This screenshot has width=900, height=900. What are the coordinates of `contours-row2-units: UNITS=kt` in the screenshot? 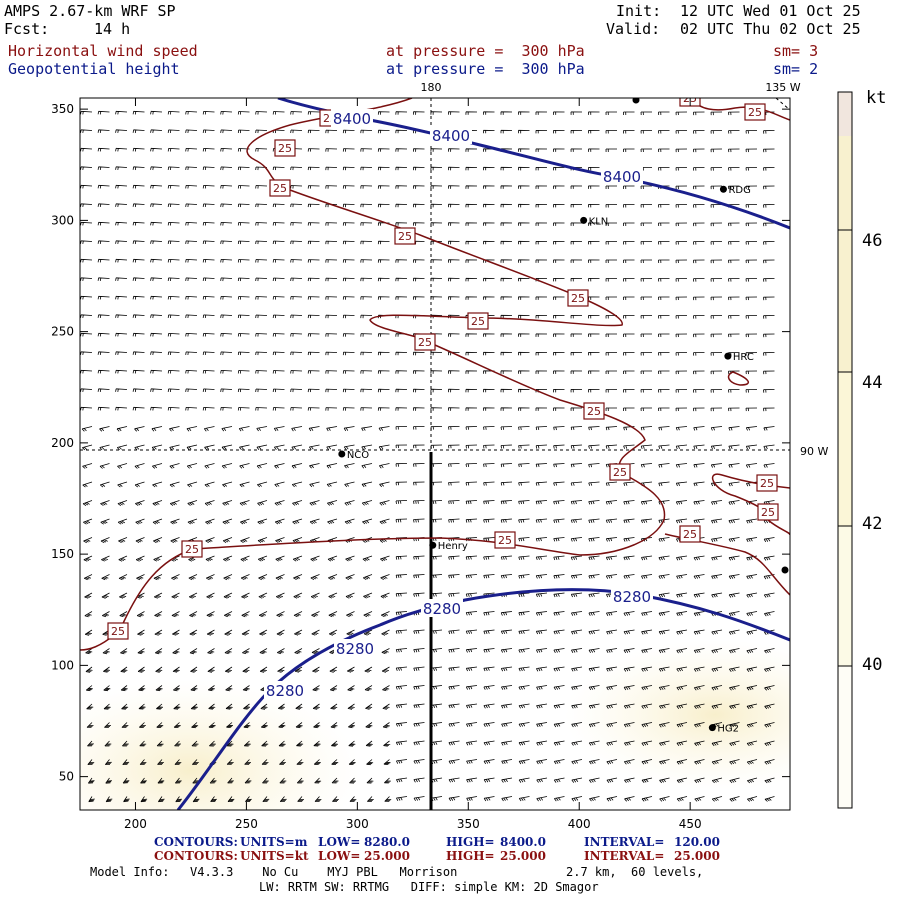 It's located at (274, 856).